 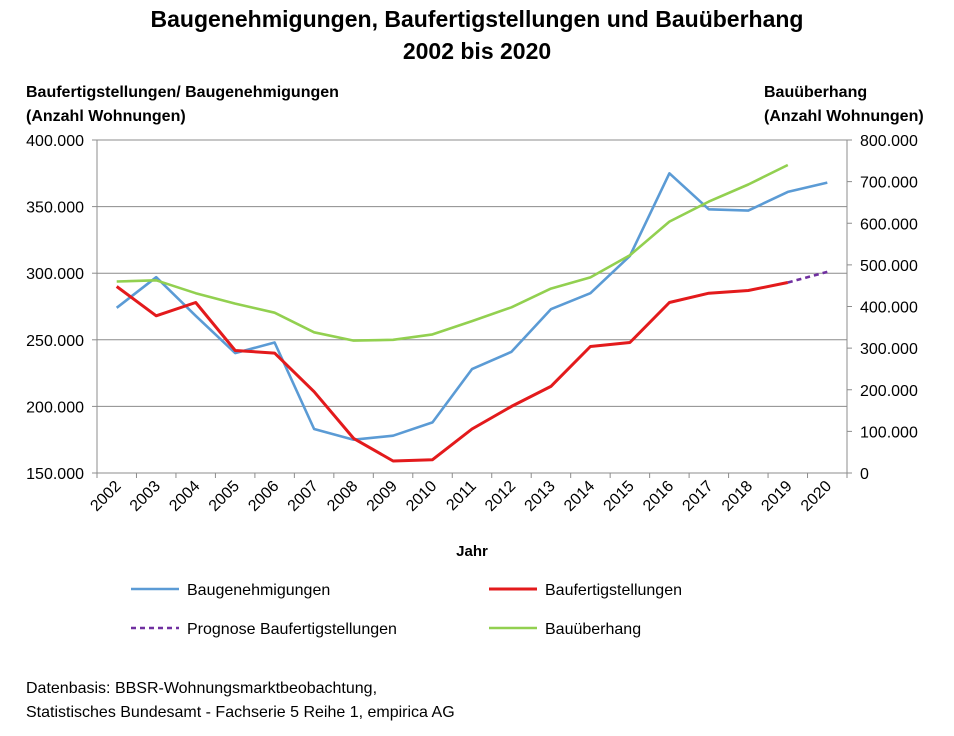 I want to click on x-tick-label: 2014, so click(x=579, y=496).